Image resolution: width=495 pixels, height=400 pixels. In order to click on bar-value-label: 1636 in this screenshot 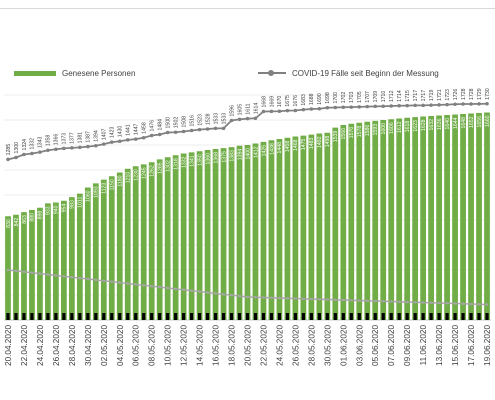, I will do `click(440, 124)`.